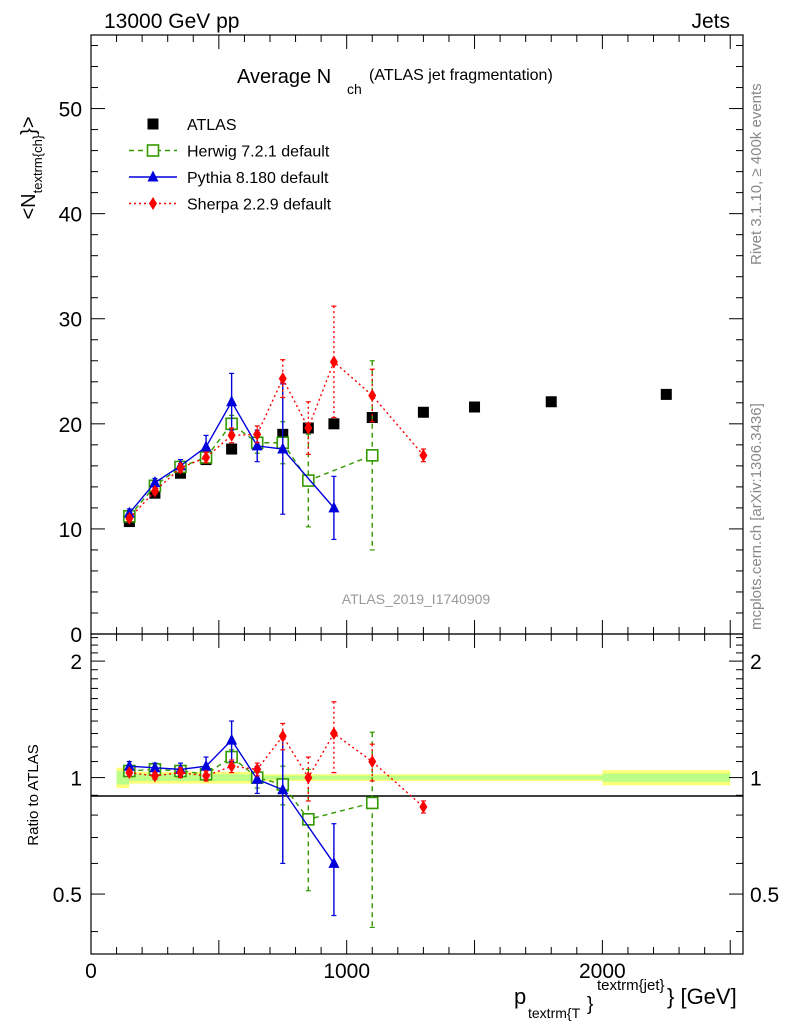 This screenshot has width=786, height=1024. What do you see at coordinates (520, 996) in the screenshot?
I see `x-axis-label-p: p` at bounding box center [520, 996].